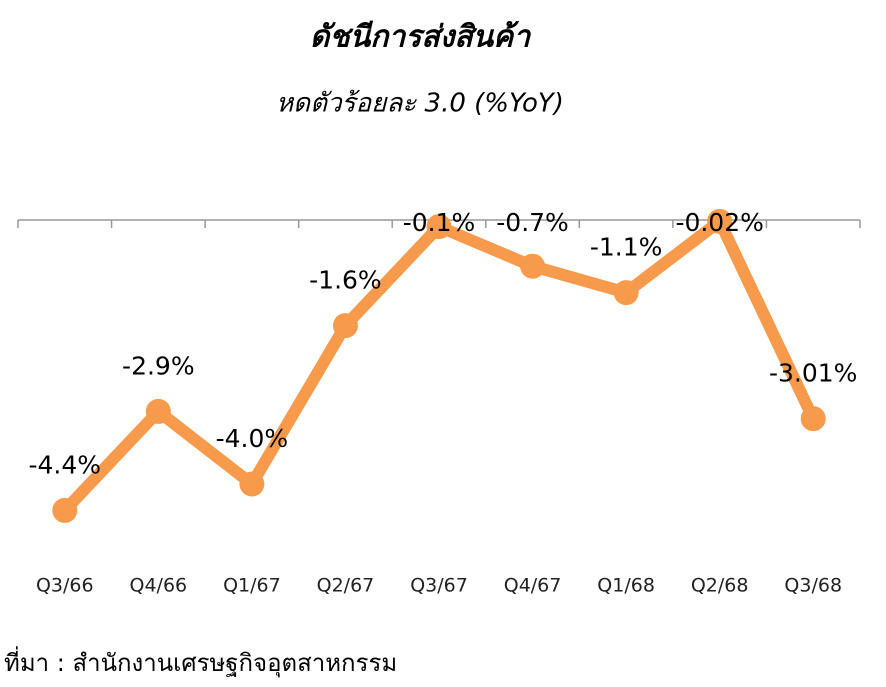 Image resolution: width=886 pixels, height=687 pixels. What do you see at coordinates (252, 438) in the screenshot?
I see `value-label: -4.0%` at bounding box center [252, 438].